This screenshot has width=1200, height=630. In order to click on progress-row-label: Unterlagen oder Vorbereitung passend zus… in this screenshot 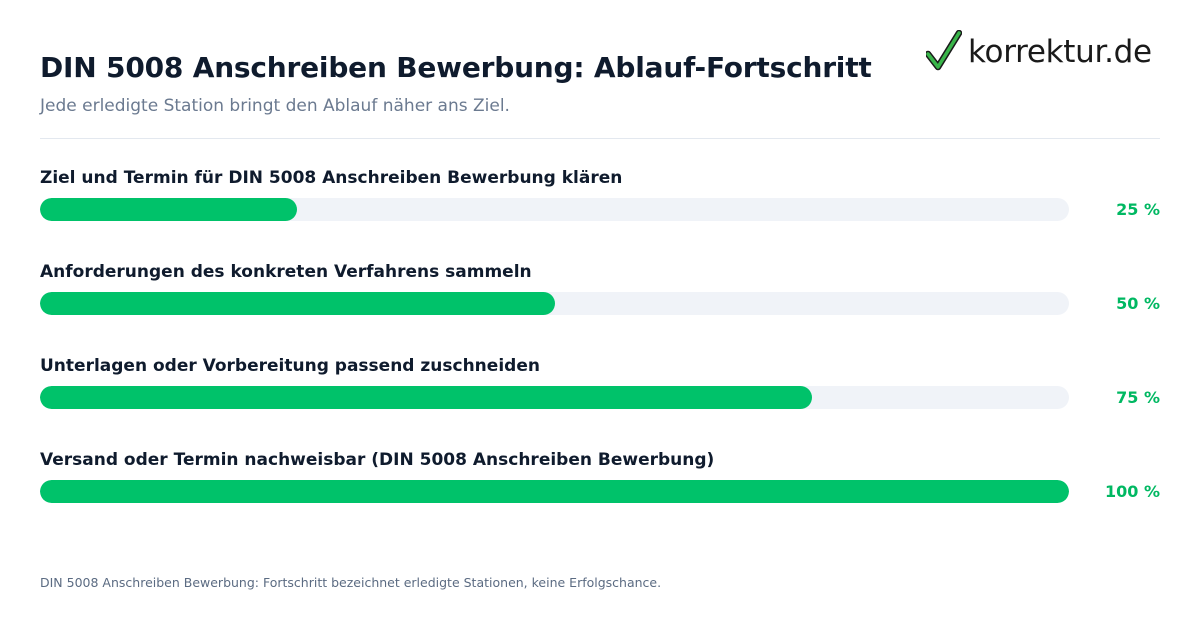, I will do `click(290, 366)`.